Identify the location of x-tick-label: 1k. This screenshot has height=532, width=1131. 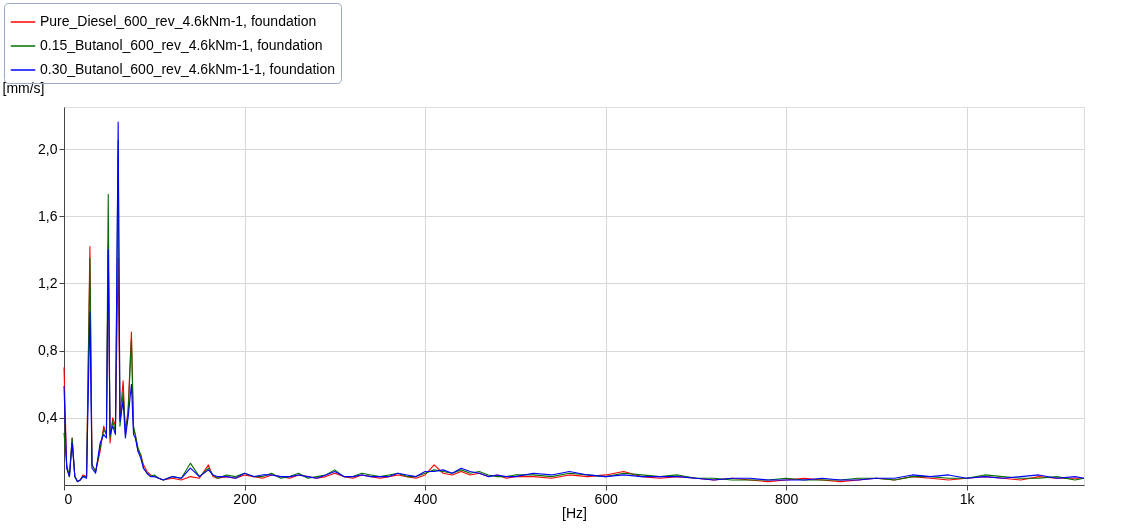
(967, 498).